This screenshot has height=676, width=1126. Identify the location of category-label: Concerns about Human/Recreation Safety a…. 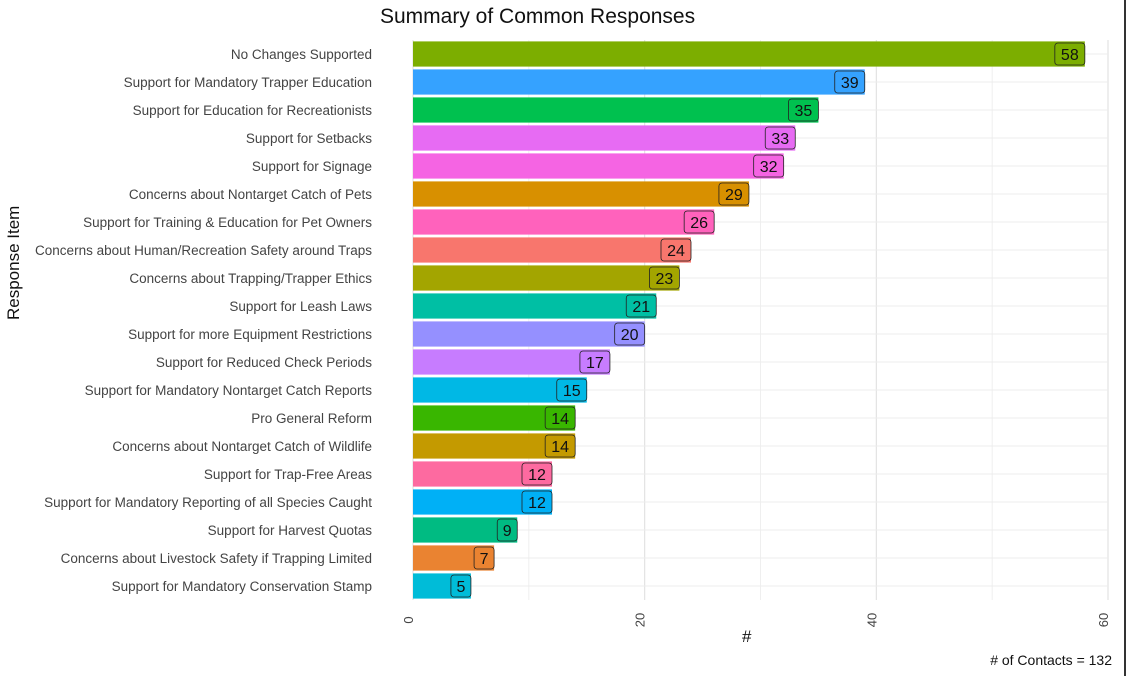
(203, 250).